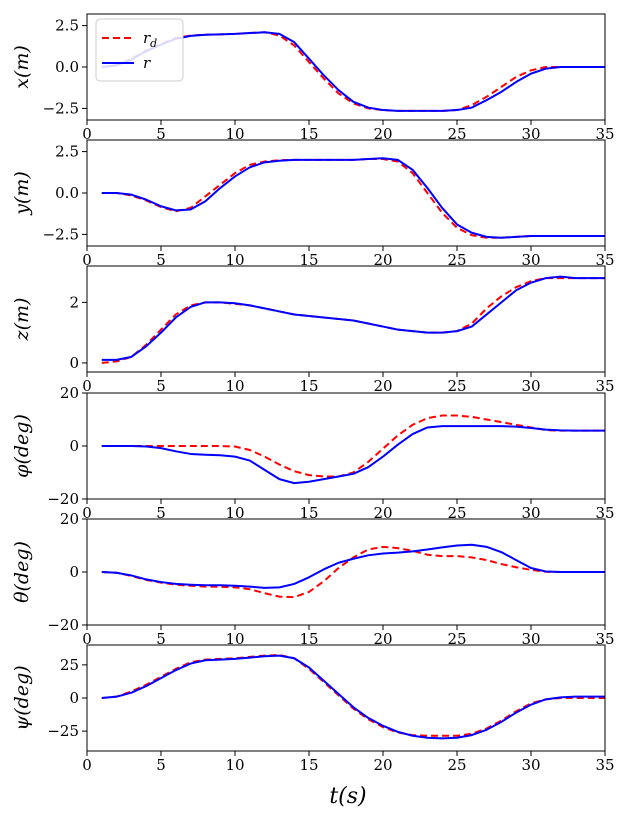  What do you see at coordinates (69, 665) in the screenshot?
I see `y-tick-label: 25` at bounding box center [69, 665].